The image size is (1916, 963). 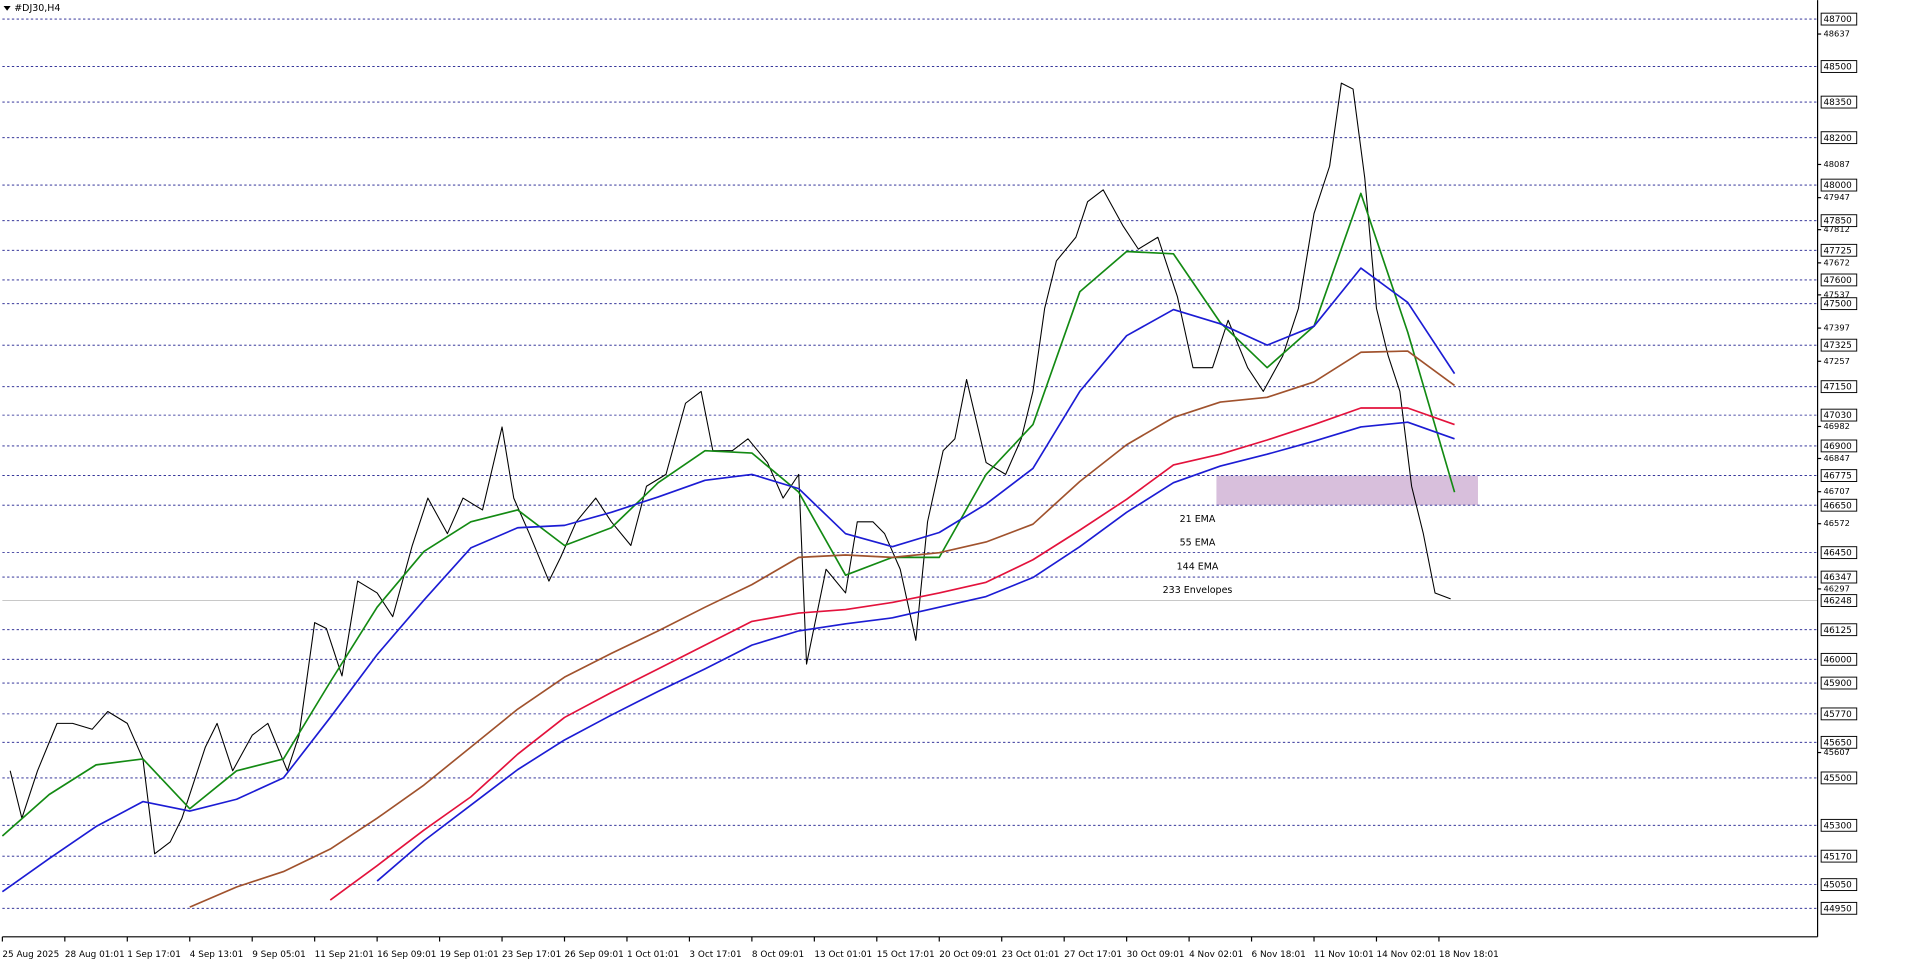 What do you see at coordinates (469, 955) in the screenshot?
I see `x-tick-label: 19 Sep 01:01` at bounding box center [469, 955].